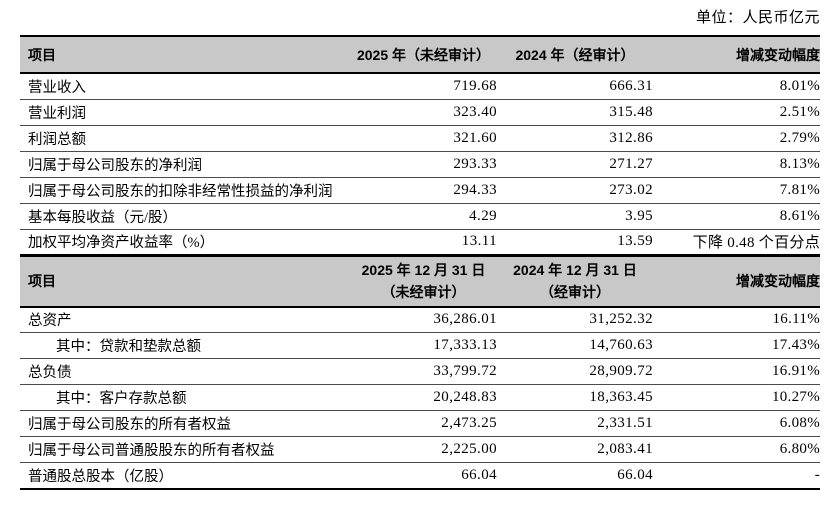  Describe the element at coordinates (423, 241) in the screenshot. I see `value-2025: 13.11` at that location.